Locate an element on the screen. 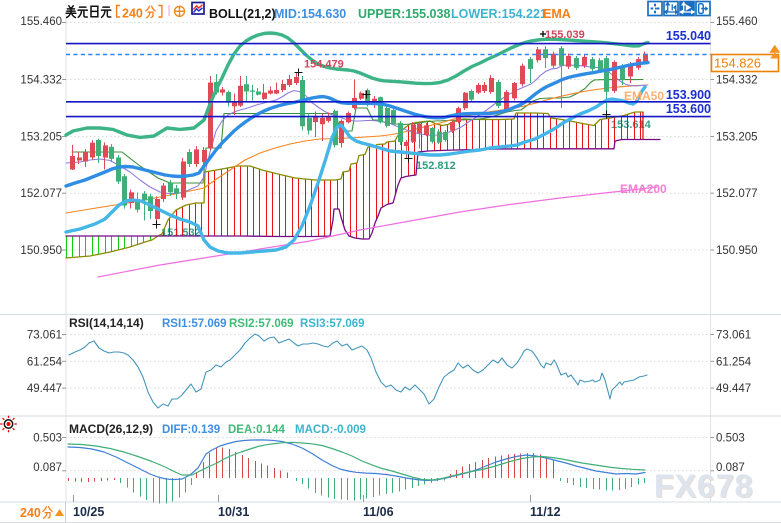  svg-text: RSI(14,14,14) is located at coordinates (106, 323).